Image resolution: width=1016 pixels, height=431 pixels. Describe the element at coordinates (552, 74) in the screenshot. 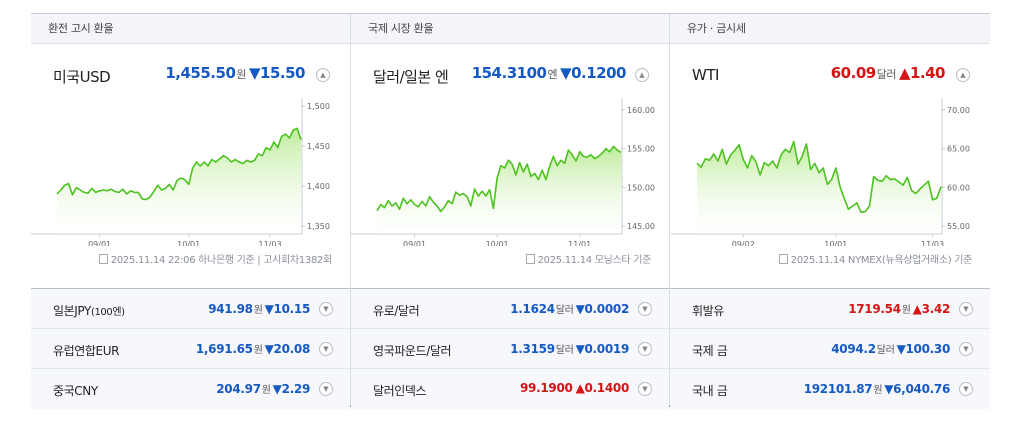

I see `main-quote-unit: 엔` at that location.